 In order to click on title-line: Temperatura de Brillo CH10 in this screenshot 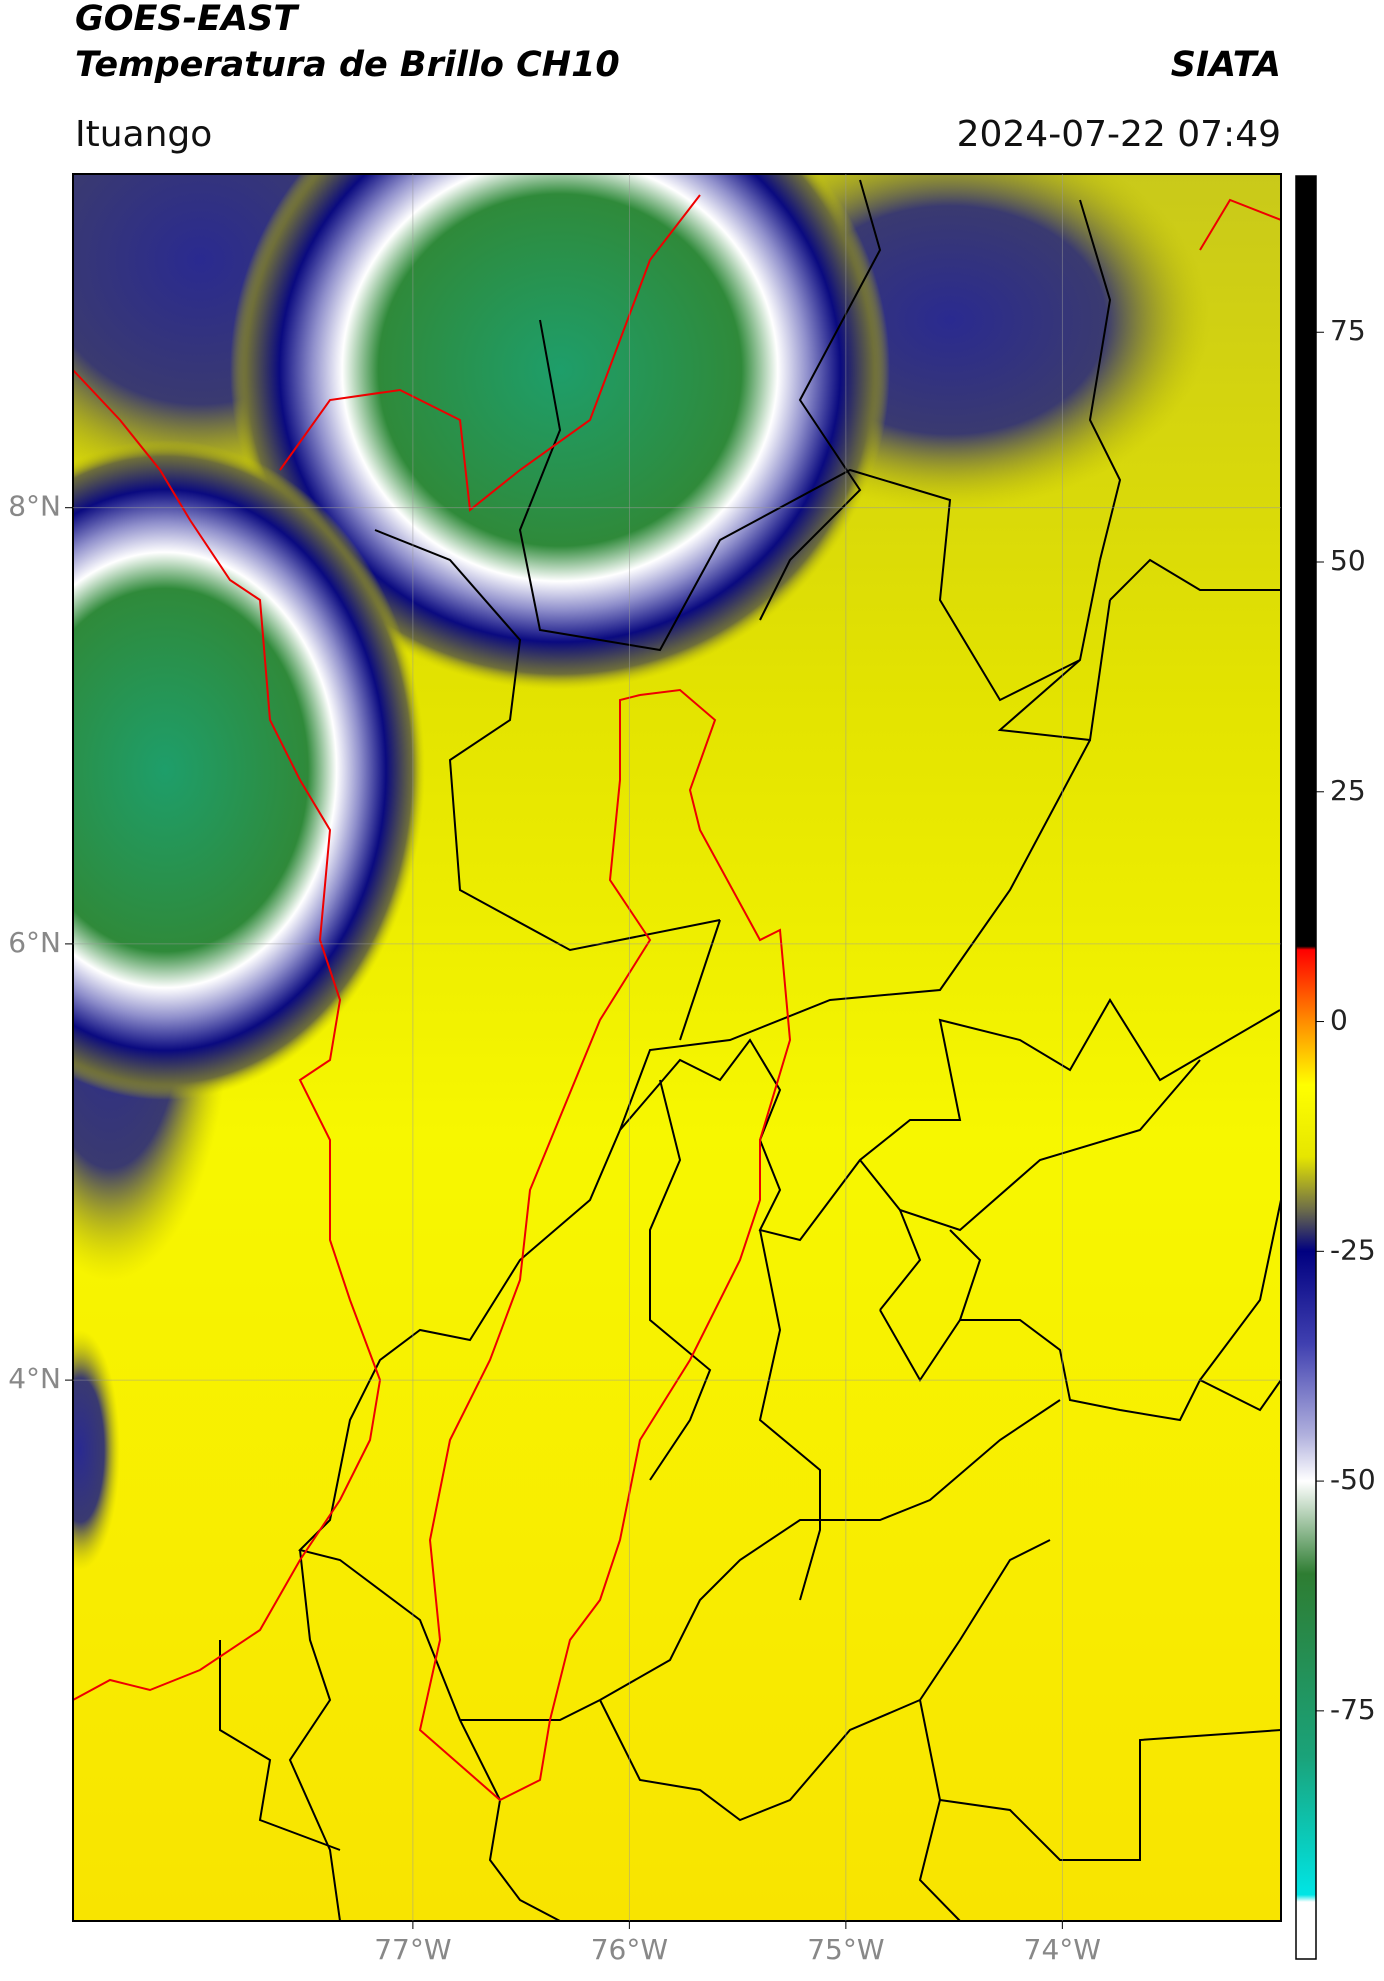, I will do `click(347, 65)`.